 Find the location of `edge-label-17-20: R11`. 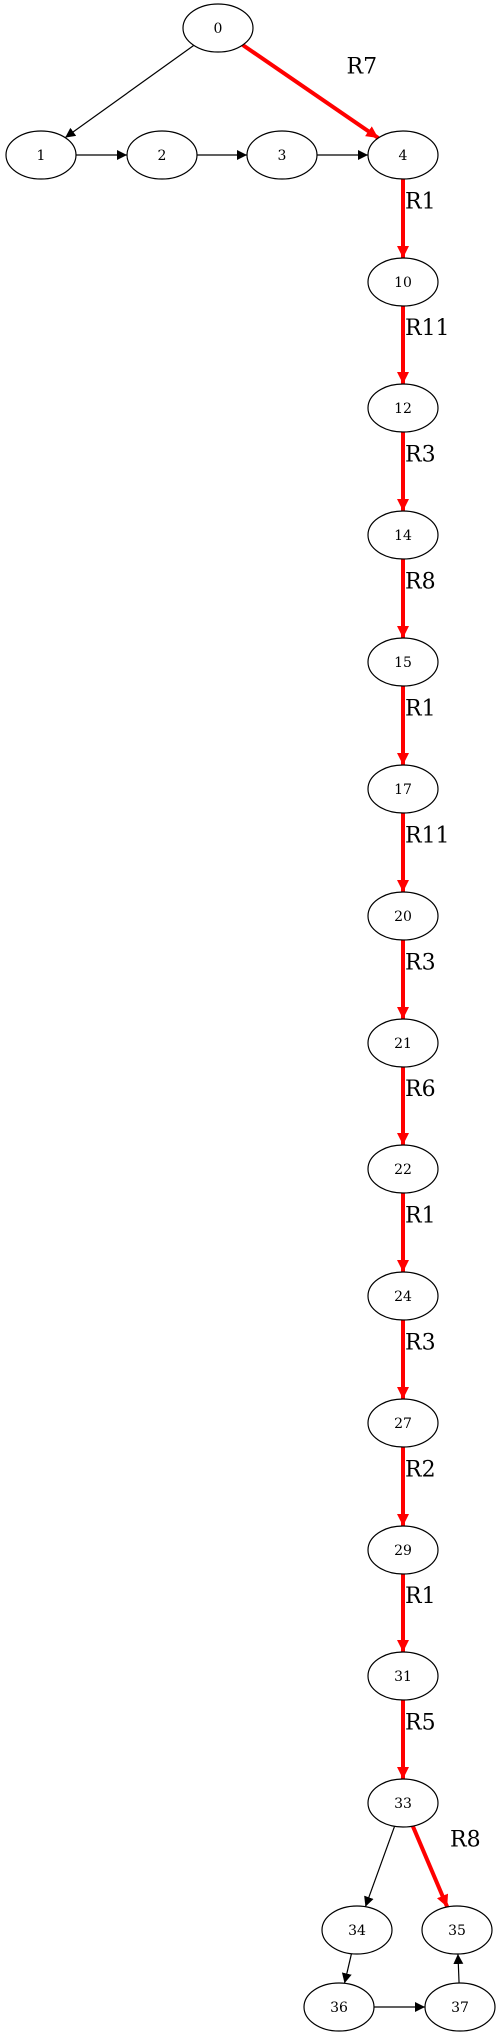

edge-label-17-20: R11 is located at coordinates (427, 836).